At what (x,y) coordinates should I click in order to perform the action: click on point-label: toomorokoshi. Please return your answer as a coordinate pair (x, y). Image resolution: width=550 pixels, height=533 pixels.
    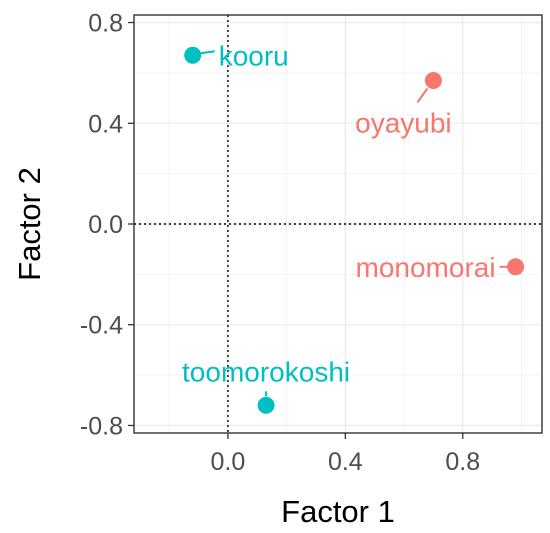
    Looking at the image, I should click on (266, 371).